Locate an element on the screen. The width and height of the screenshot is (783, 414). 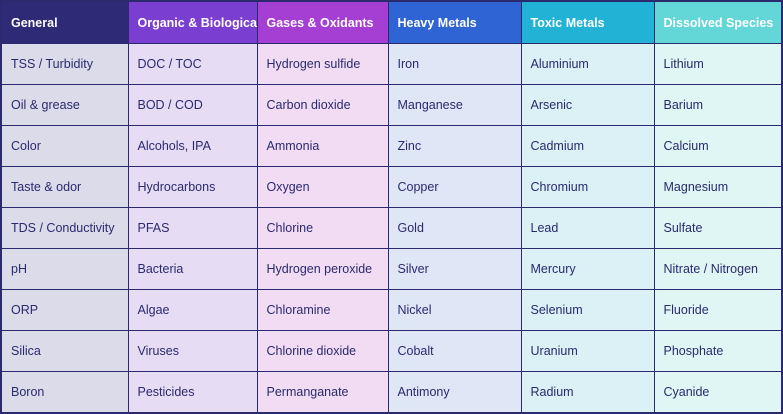
table-cell: Phosphate is located at coordinates (717, 351).